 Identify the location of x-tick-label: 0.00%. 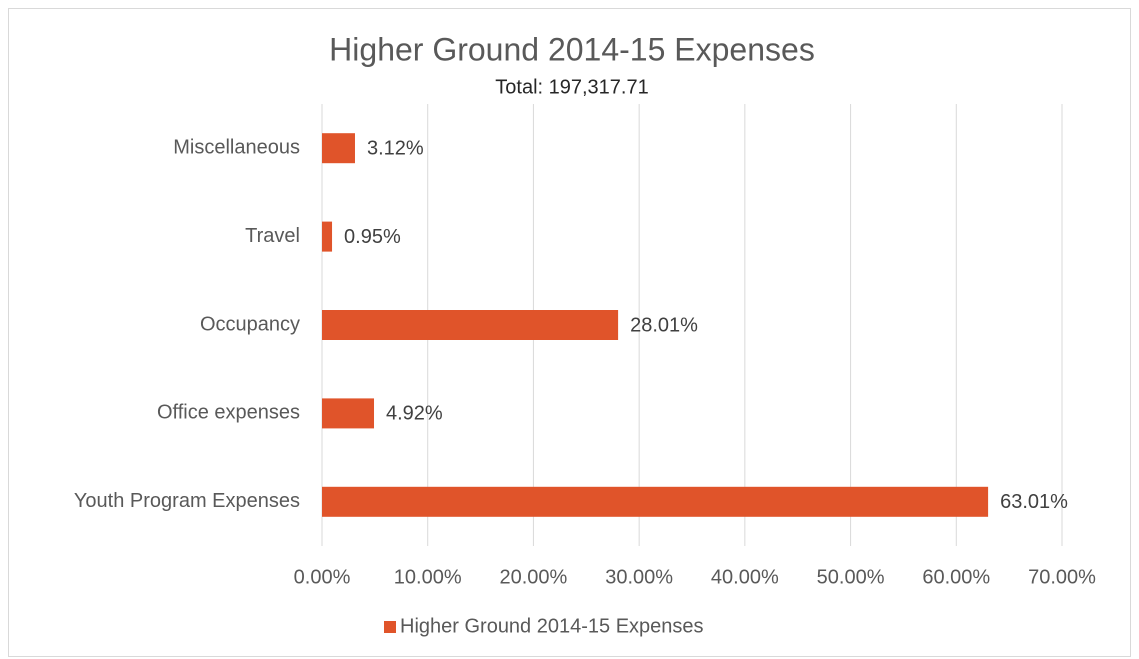
(322, 577).